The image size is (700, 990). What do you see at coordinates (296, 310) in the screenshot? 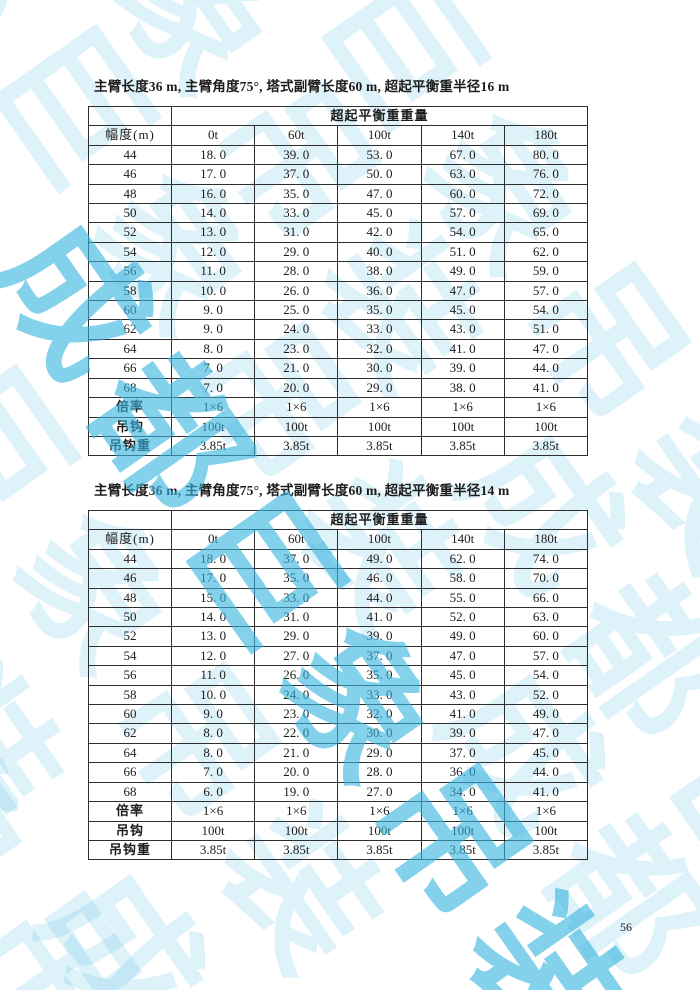
I see `table-cell: 25. 0` at bounding box center [296, 310].